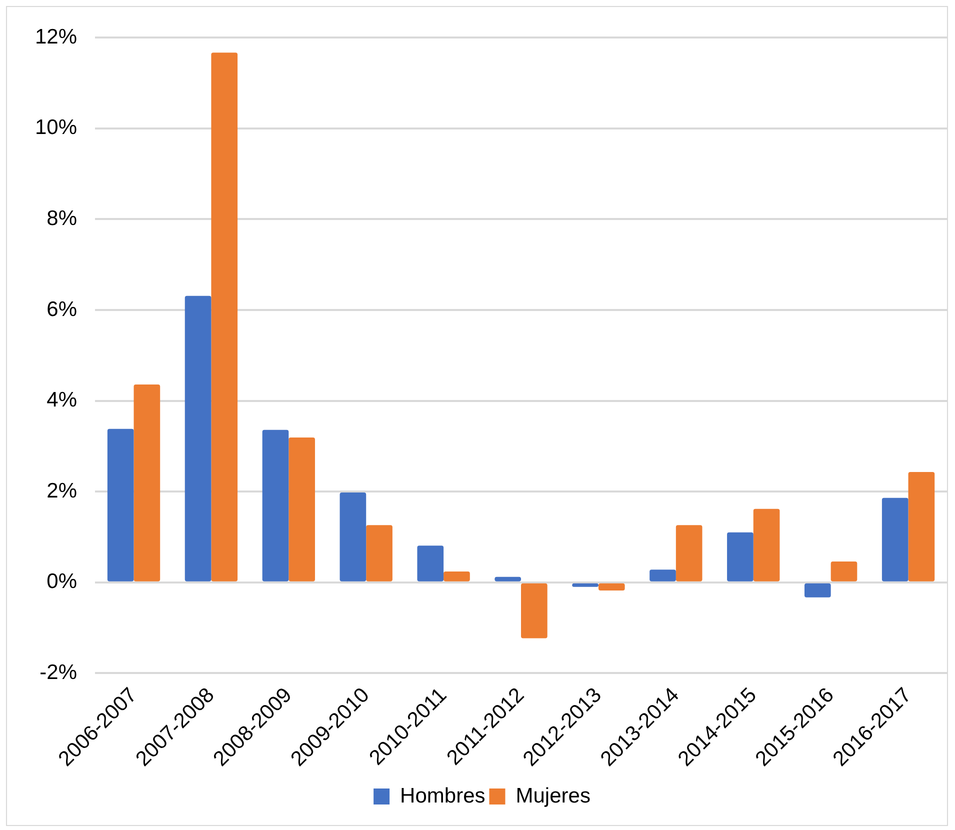  What do you see at coordinates (443, 796) in the screenshot?
I see `legend-label: Hombres` at bounding box center [443, 796].